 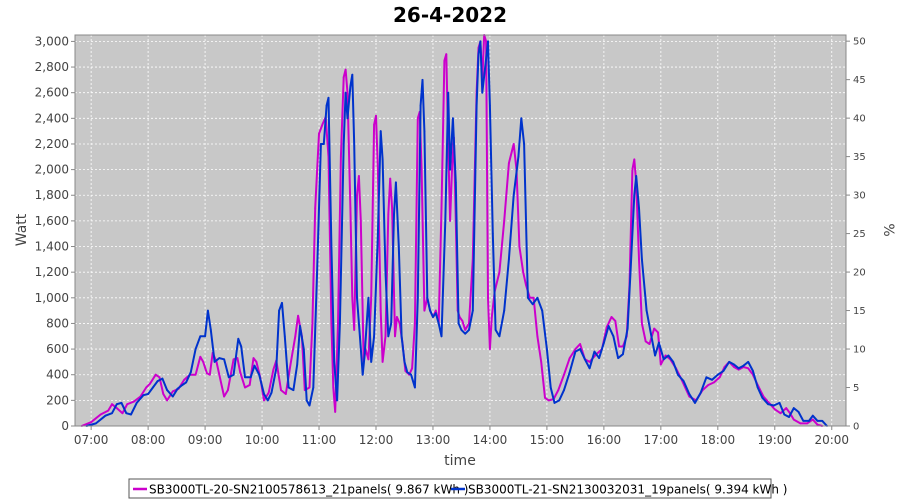 I want to click on y2-tick-label: 50, so click(x=859, y=42).